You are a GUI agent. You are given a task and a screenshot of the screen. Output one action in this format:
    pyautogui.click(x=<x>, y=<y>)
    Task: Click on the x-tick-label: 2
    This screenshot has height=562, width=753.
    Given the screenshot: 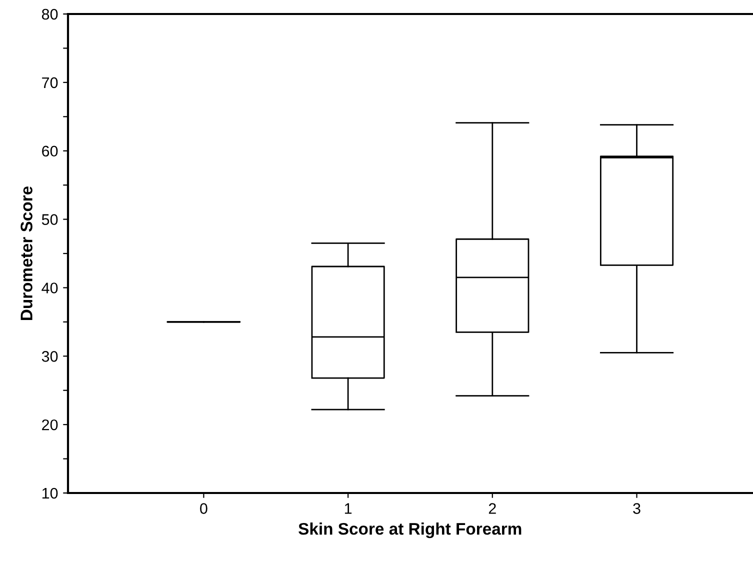 What is the action you would take?
    pyautogui.click(x=492, y=508)
    